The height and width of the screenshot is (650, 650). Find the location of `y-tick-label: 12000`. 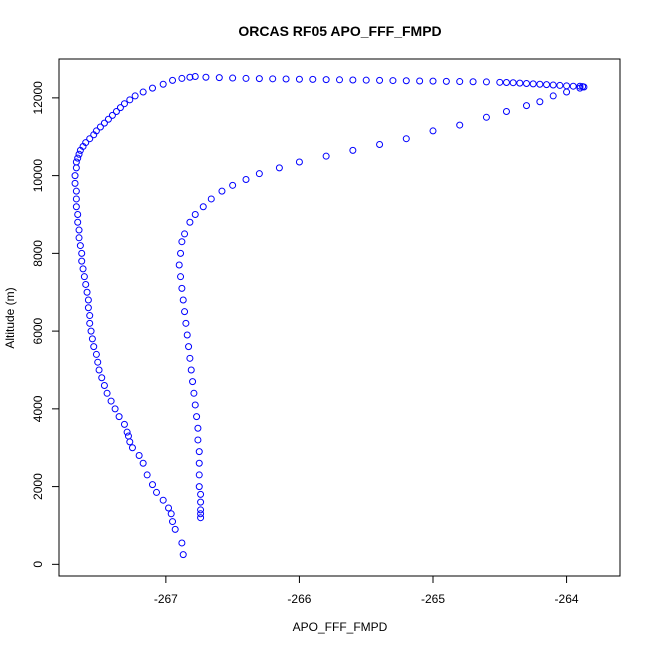

y-tick-label: 12000 is located at coordinates (38, 98).